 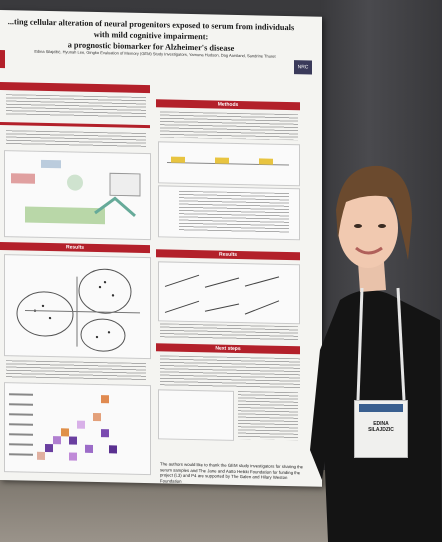 I want to click on name-badge: EDINA SILAJDZIC, so click(x=381, y=429).